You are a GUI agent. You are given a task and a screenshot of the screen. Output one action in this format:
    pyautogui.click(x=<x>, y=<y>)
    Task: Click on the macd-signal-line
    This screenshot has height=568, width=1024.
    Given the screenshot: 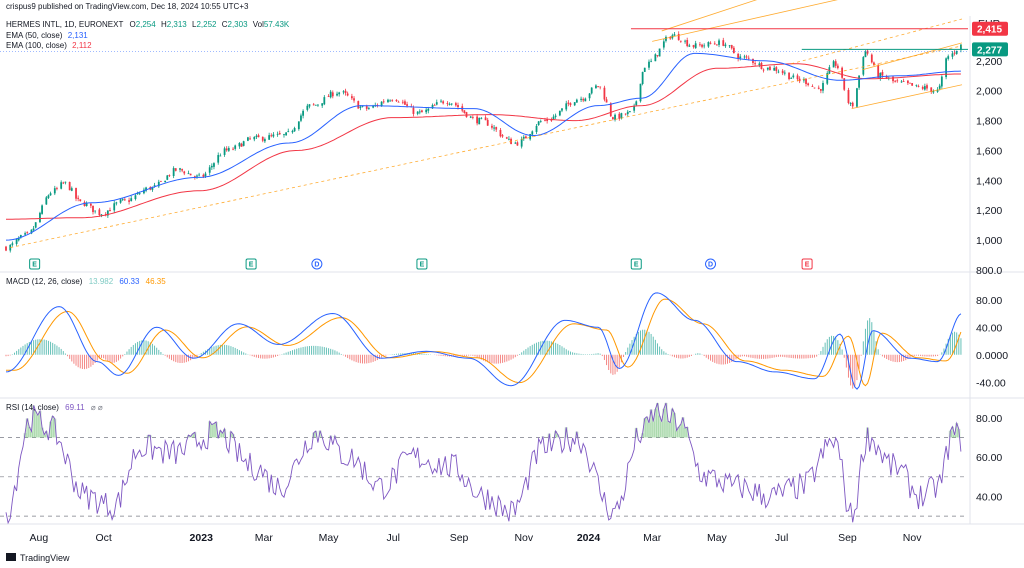 What is the action you would take?
    pyautogui.click(x=484, y=342)
    